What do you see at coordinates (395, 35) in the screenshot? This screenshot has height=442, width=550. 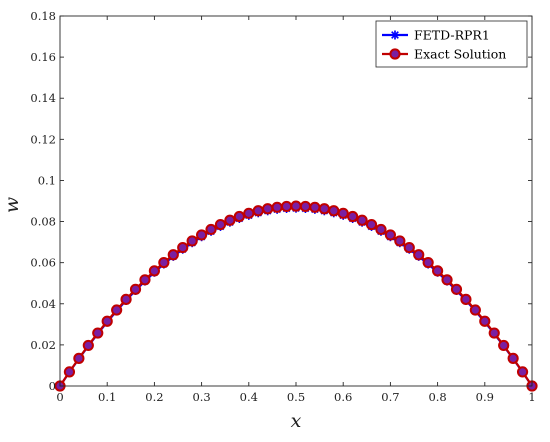 I see `legend-marker-fetd` at bounding box center [395, 35].